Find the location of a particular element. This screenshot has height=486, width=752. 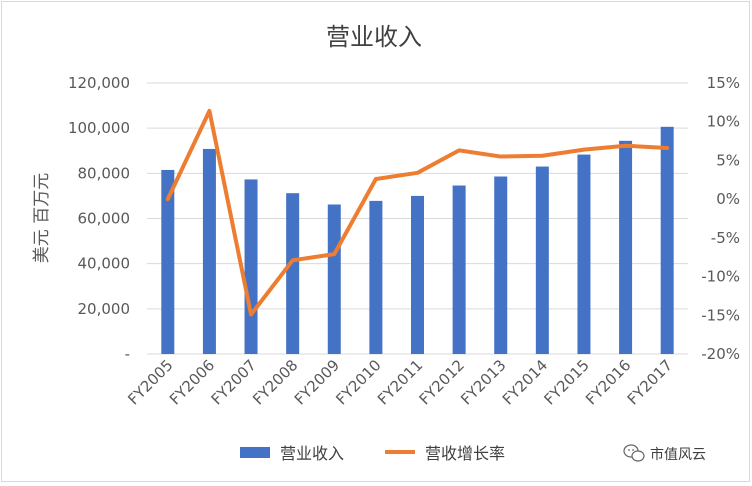

x-tick-label: FY2005 is located at coordinates (150, 382).